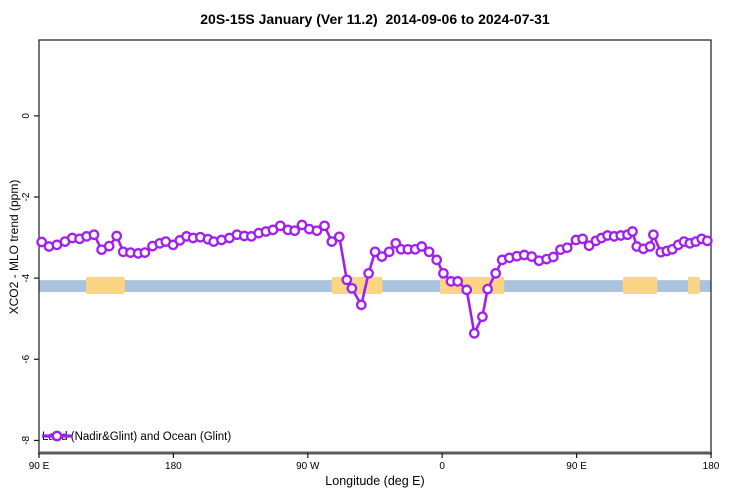 Image resolution: width=750 pixels, height=500 pixels. Describe the element at coordinates (14, 247) in the screenshot. I see `y-axis-title: XCO2 - MLO trend (ppm)` at that location.